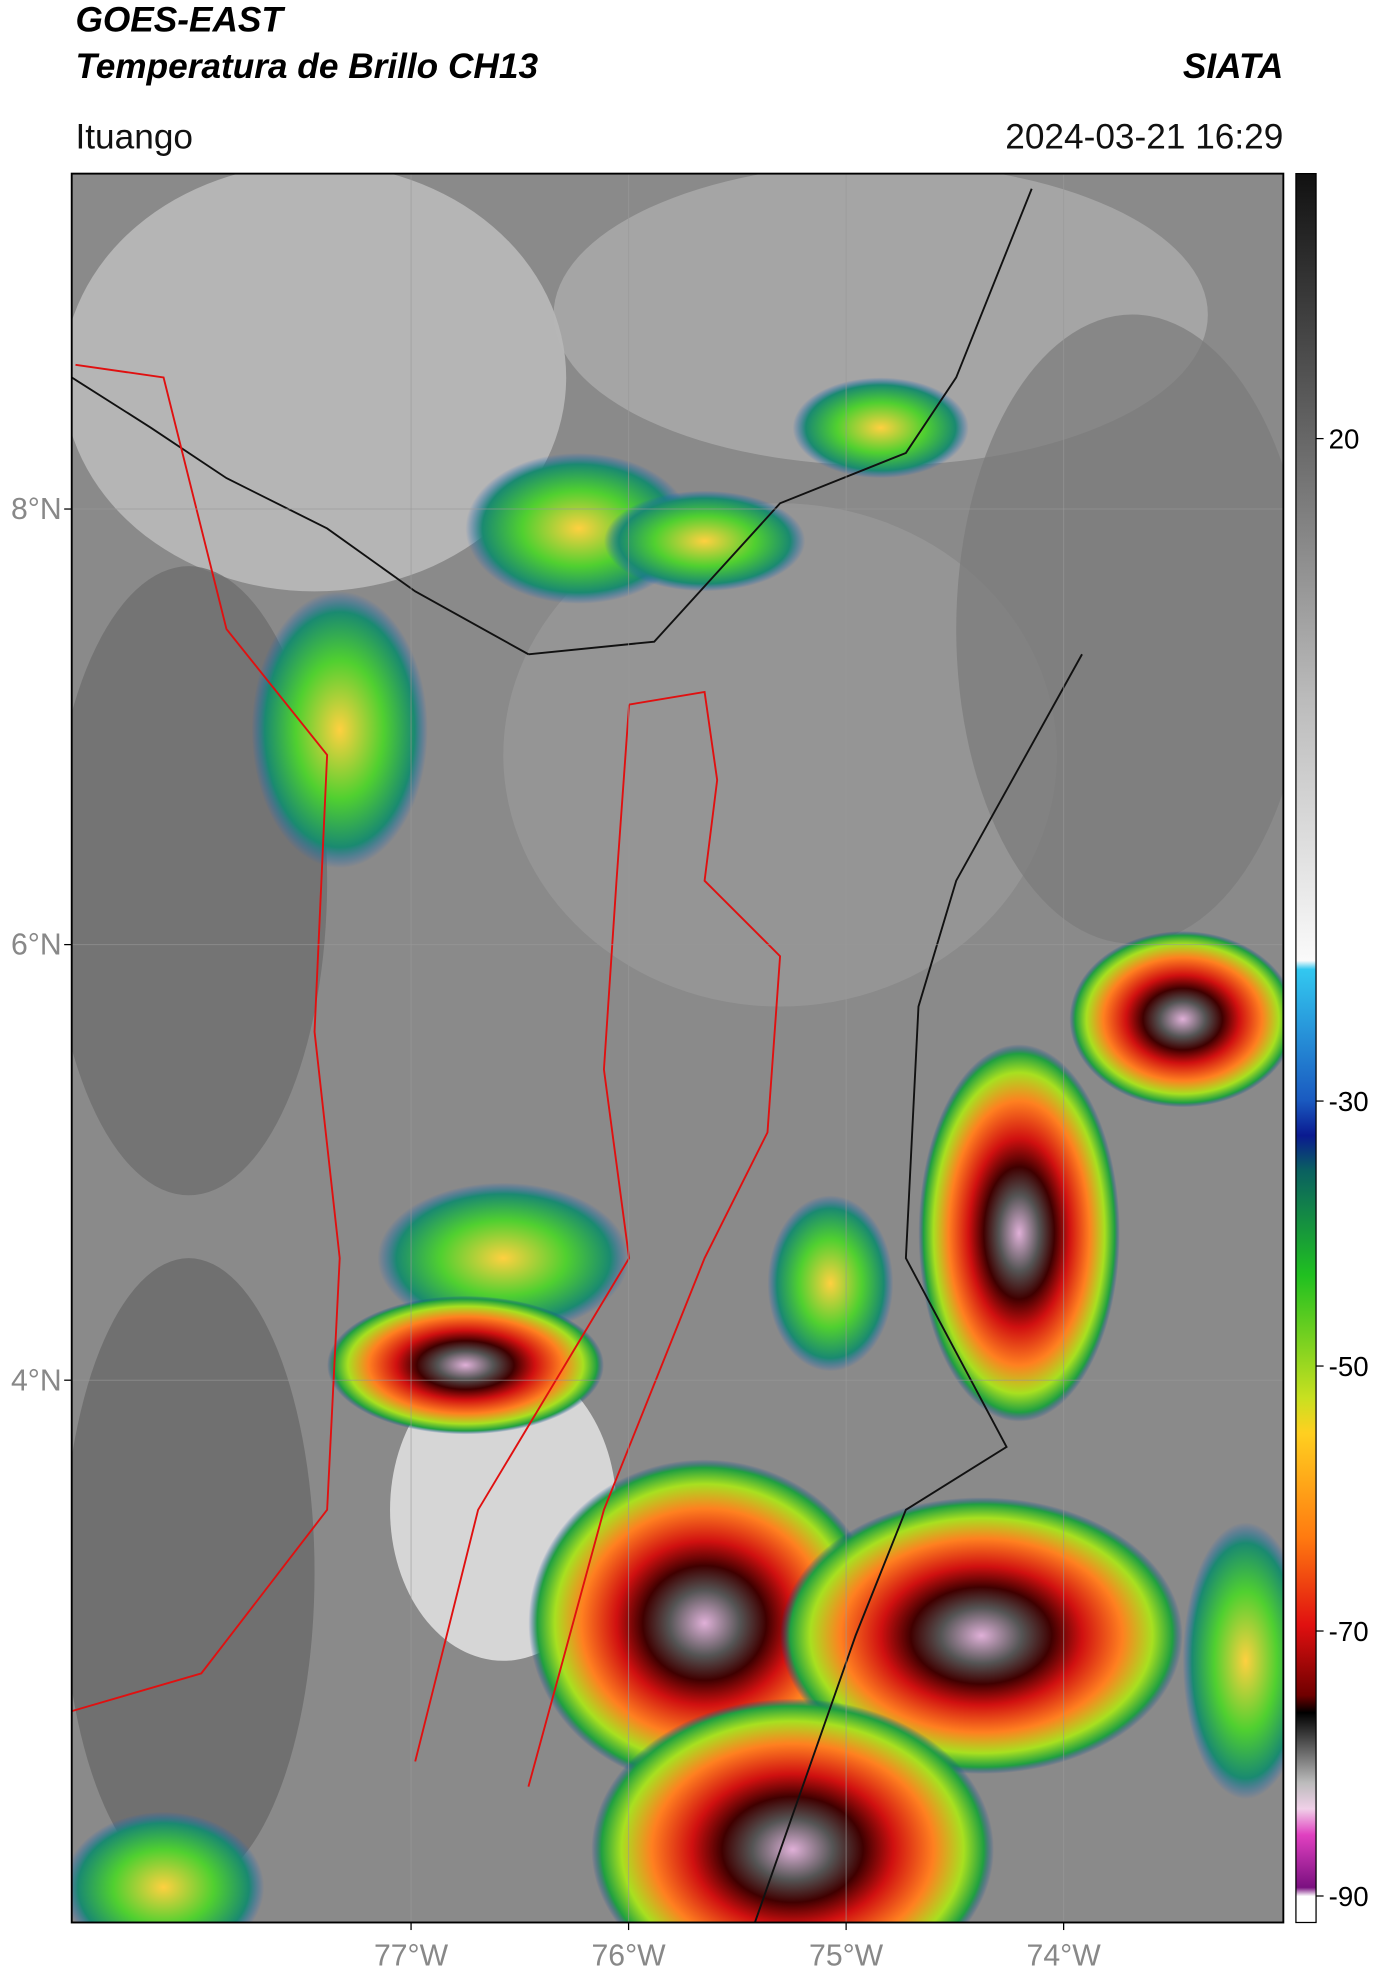  Describe the element at coordinates (846, 1955) in the screenshot. I see `x-tick-label: 75°W` at that location.